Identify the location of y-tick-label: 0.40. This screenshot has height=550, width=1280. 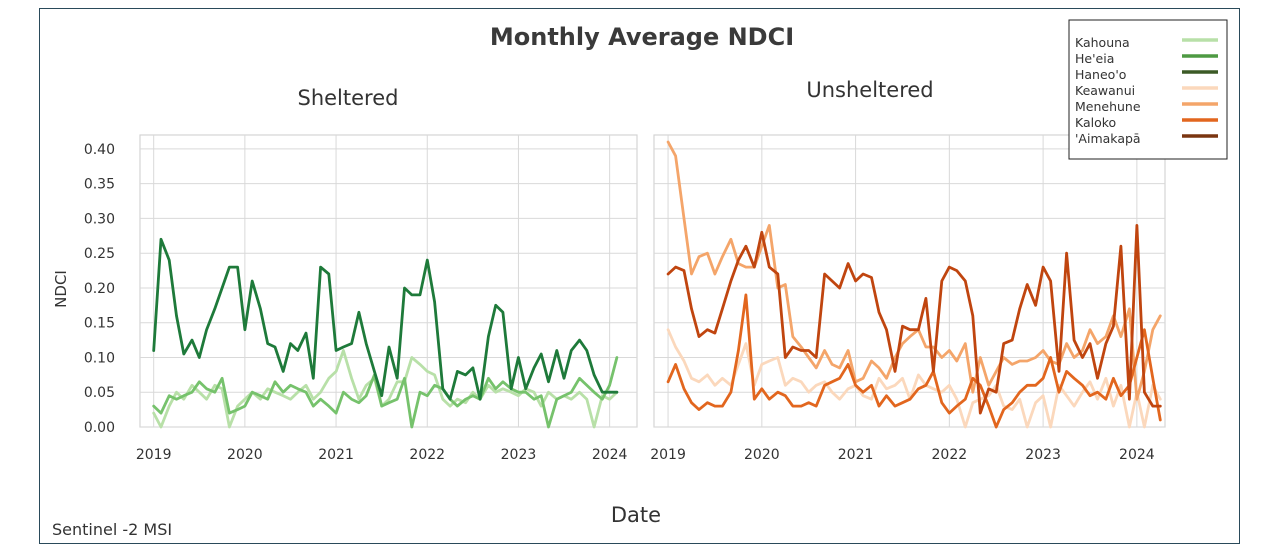
(99, 150).